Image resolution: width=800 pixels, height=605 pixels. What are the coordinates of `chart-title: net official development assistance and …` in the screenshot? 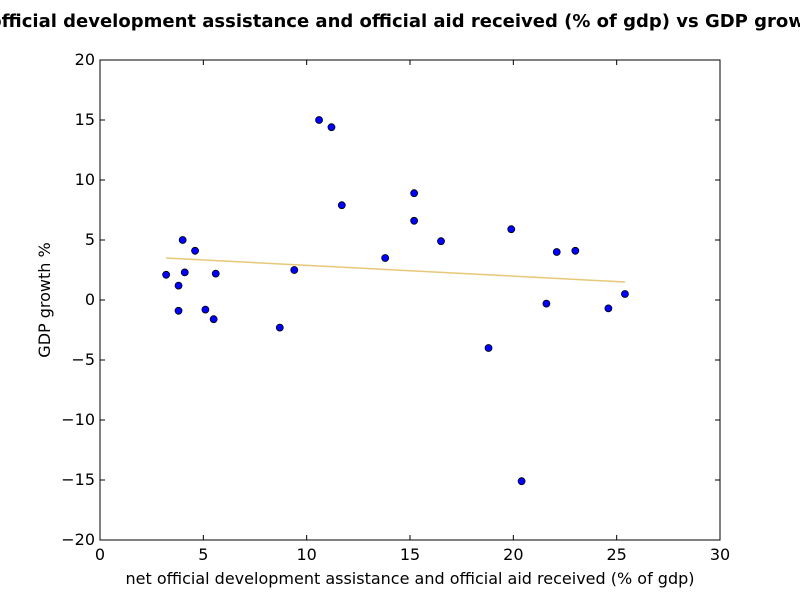 It's located at (400, 21).